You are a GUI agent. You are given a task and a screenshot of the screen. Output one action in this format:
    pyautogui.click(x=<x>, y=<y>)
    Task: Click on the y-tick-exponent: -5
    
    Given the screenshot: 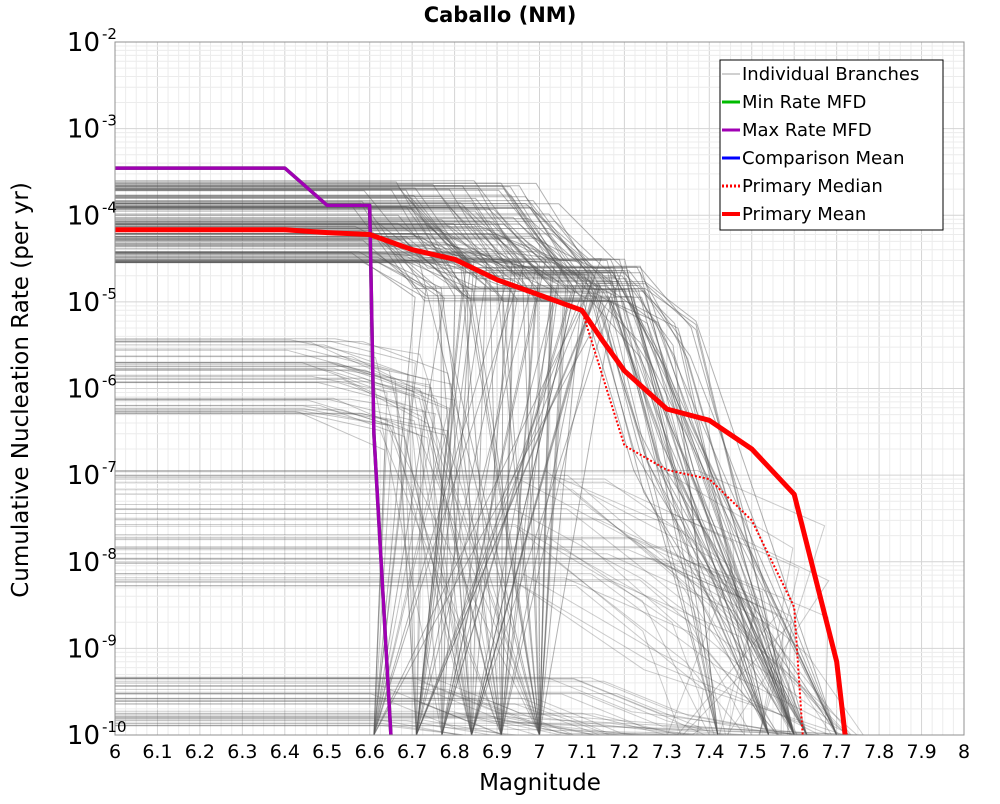 What is the action you would take?
    pyautogui.click(x=109, y=294)
    